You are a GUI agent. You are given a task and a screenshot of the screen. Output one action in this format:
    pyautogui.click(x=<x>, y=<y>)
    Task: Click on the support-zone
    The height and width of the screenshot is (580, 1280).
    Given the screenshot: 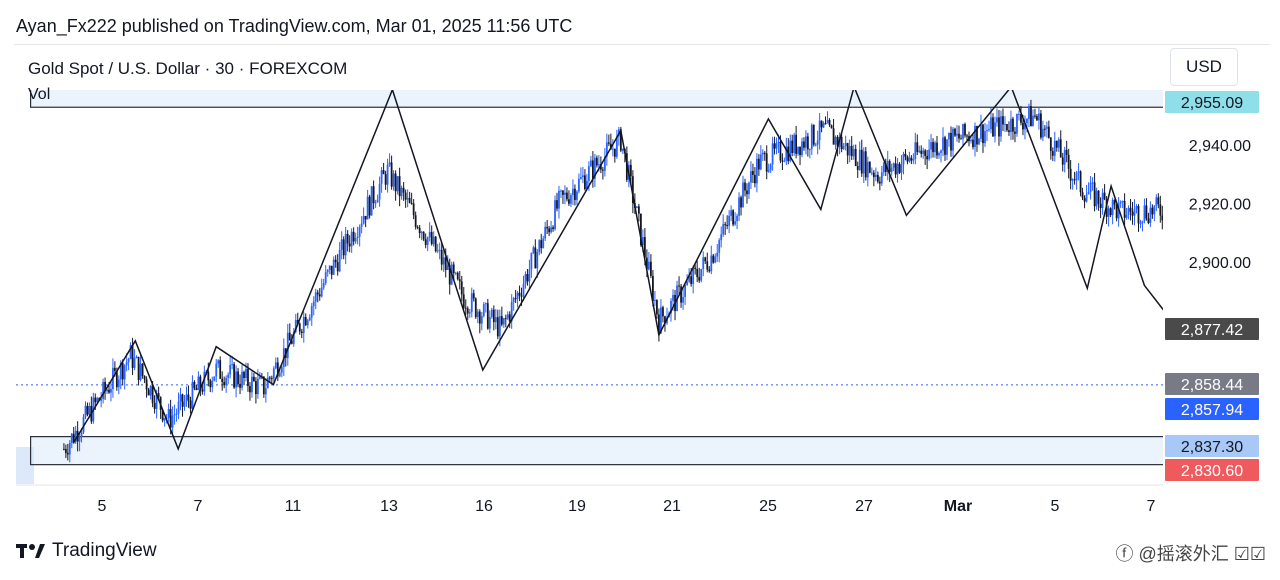 What is the action you would take?
    pyautogui.click(x=596, y=451)
    